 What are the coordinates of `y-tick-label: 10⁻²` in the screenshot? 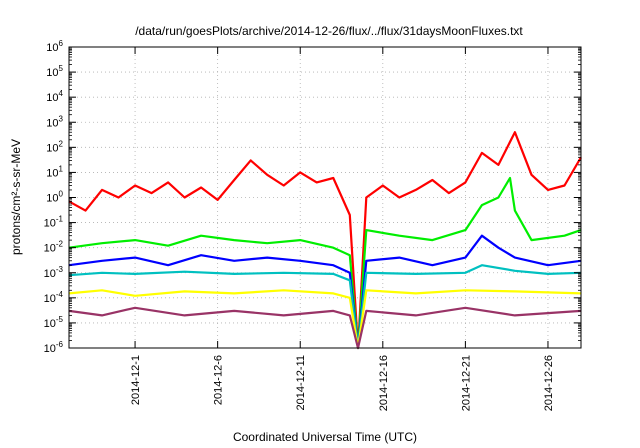 It's located at (54, 247).